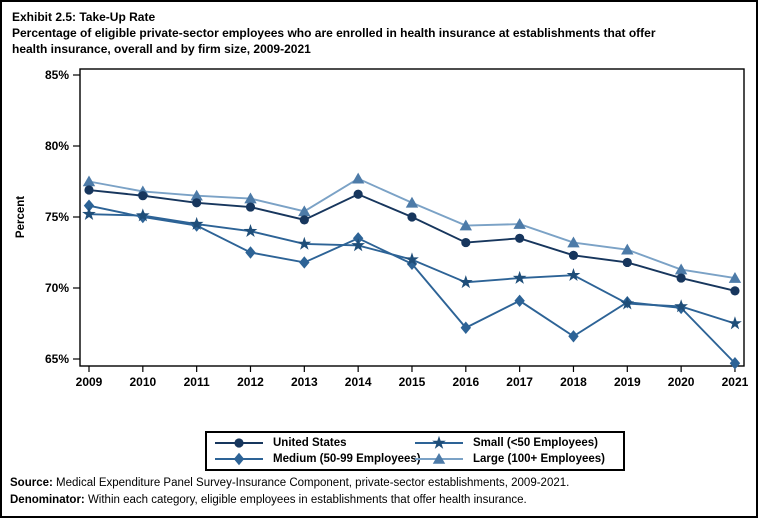  Describe the element at coordinates (239, 459) in the screenshot. I see `medium-firm-line-marker-icon` at that location.